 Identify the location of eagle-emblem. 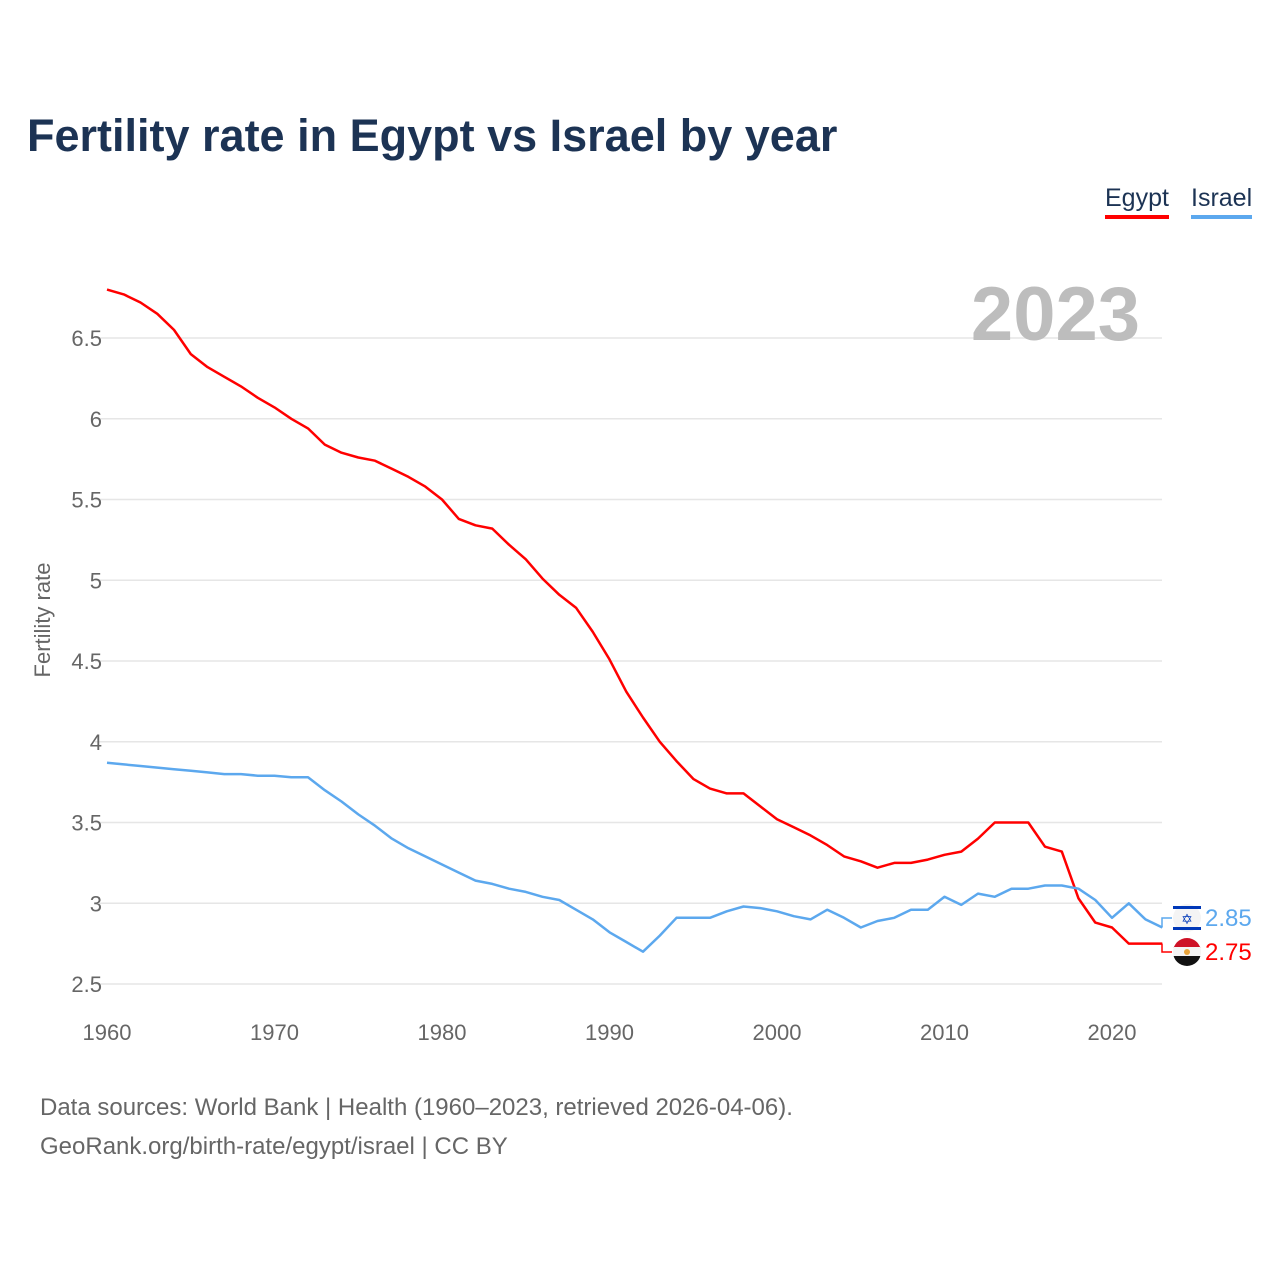
(1187, 952).